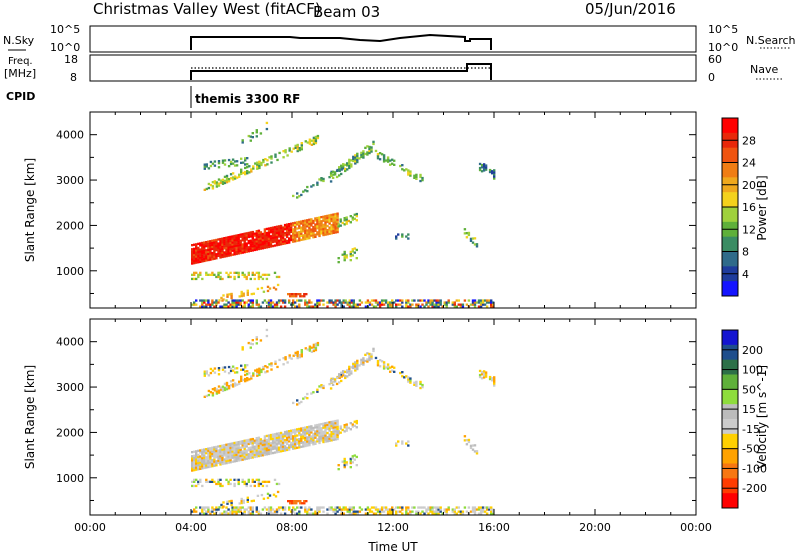 The image size is (800, 554). What do you see at coordinates (70, 478) in the screenshot?
I see `y-tick-label: 1000` at bounding box center [70, 478].